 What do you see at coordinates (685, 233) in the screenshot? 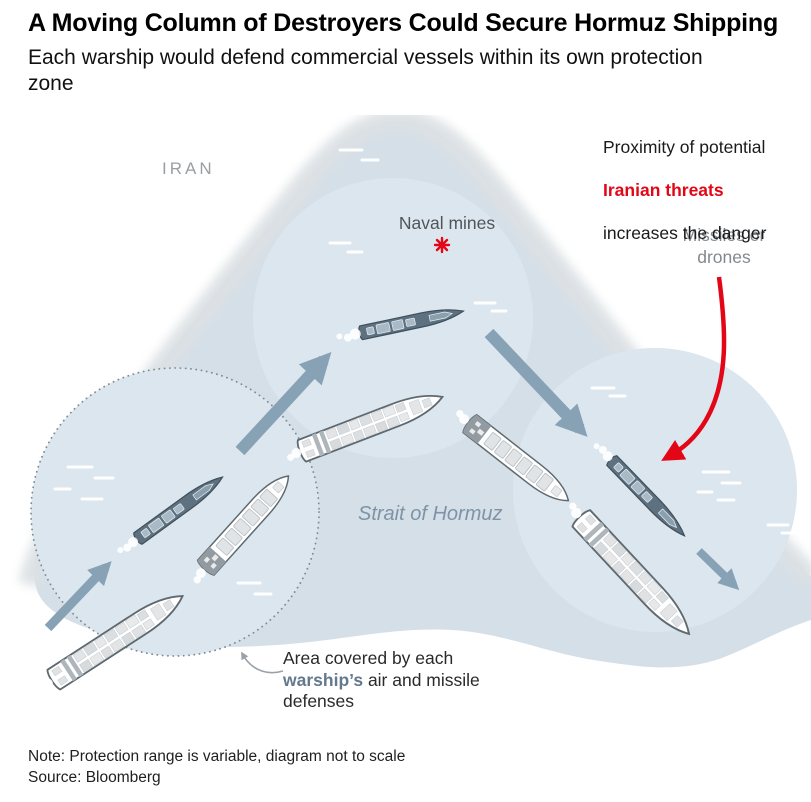
I see `threat-note-line2: increases the danger` at bounding box center [685, 233].